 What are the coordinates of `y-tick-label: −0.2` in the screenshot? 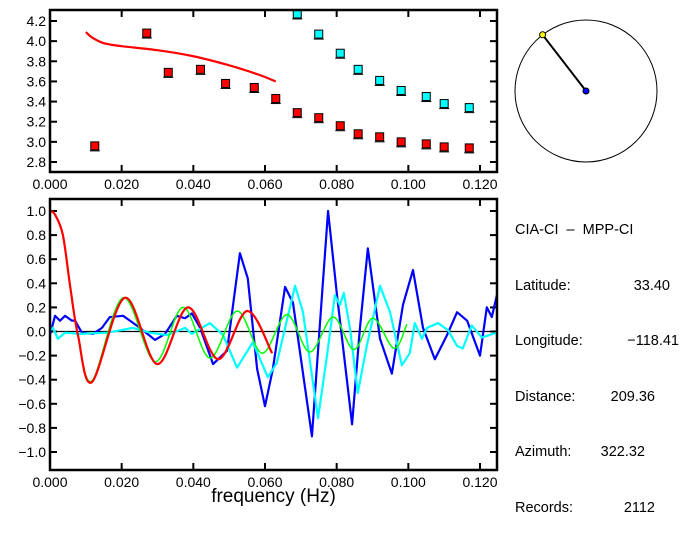 It's located at (32, 356).